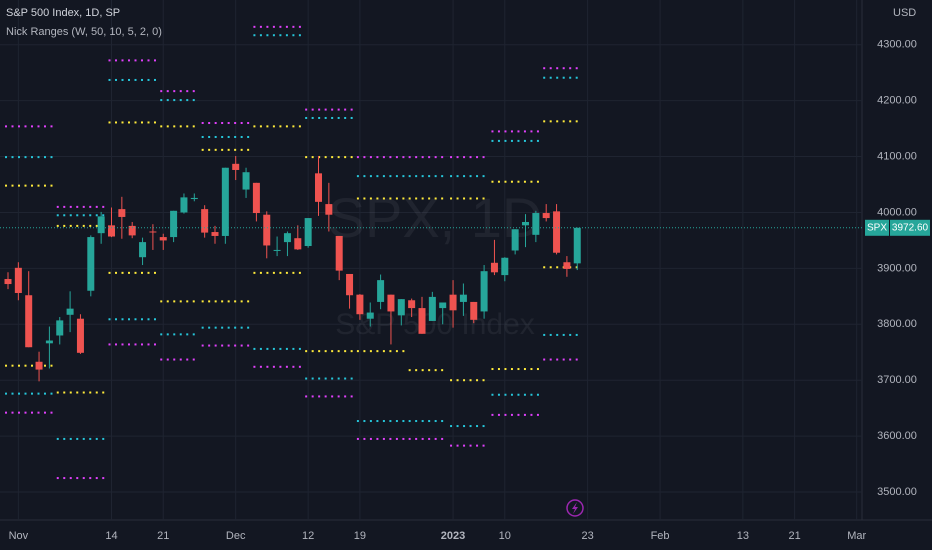  I want to click on event-icon, so click(575, 508).